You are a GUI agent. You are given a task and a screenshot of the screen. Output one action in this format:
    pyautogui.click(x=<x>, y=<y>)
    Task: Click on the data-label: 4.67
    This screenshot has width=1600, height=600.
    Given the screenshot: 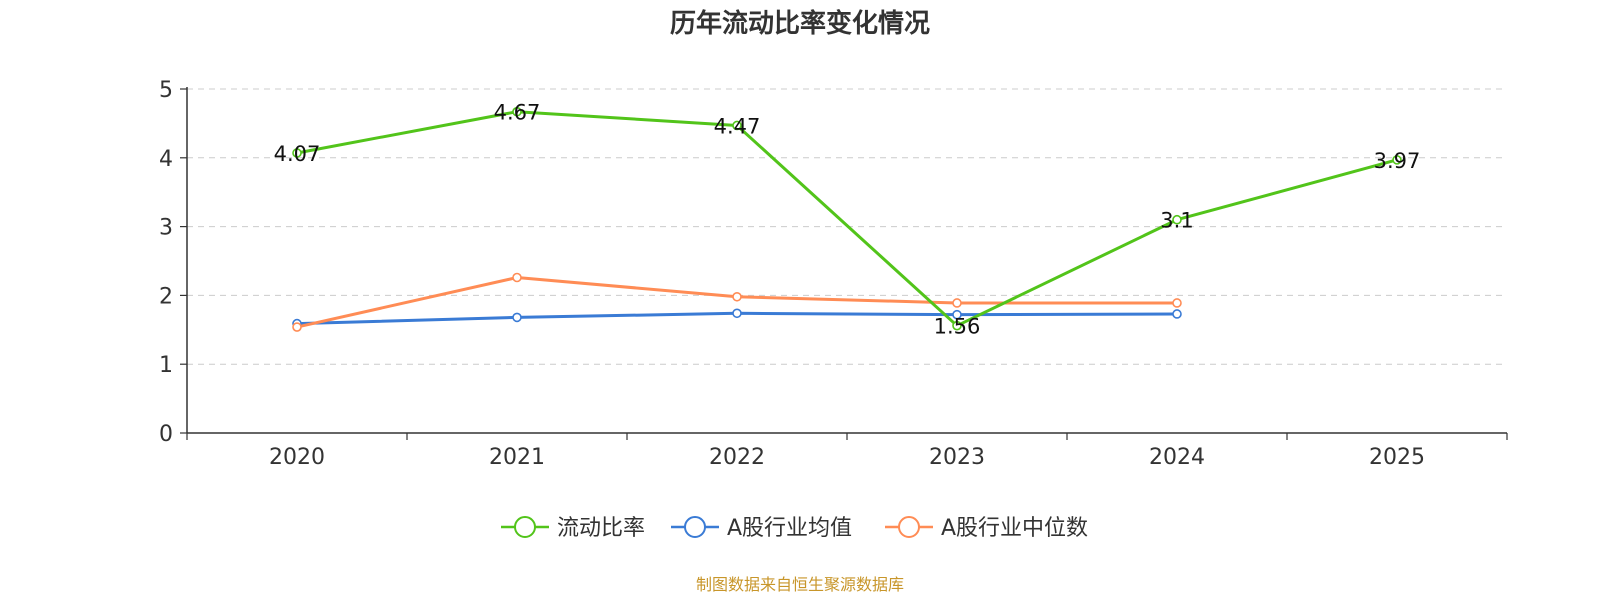 What is the action you would take?
    pyautogui.click(x=517, y=113)
    